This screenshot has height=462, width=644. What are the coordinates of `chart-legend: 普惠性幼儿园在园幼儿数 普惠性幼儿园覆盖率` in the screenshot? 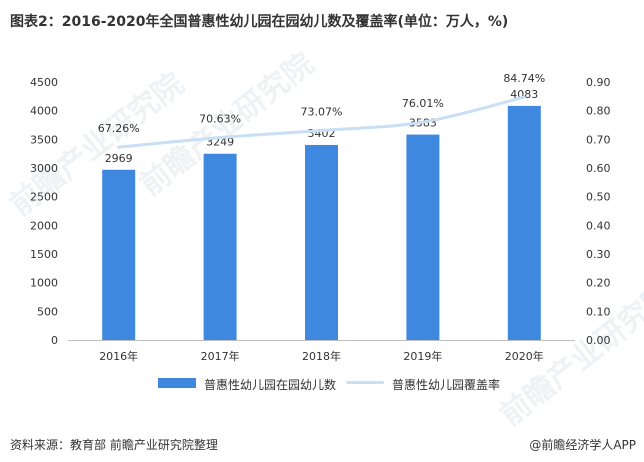 It's located at (322, 384).